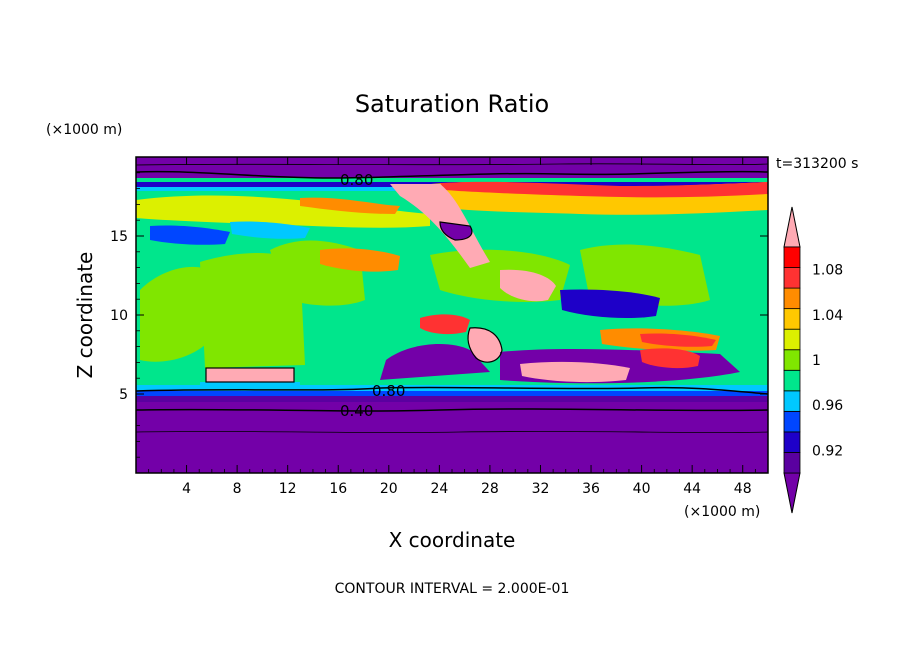  Describe the element at coordinates (670, 358) in the screenshot. I see `region-red-low-right` at that location.